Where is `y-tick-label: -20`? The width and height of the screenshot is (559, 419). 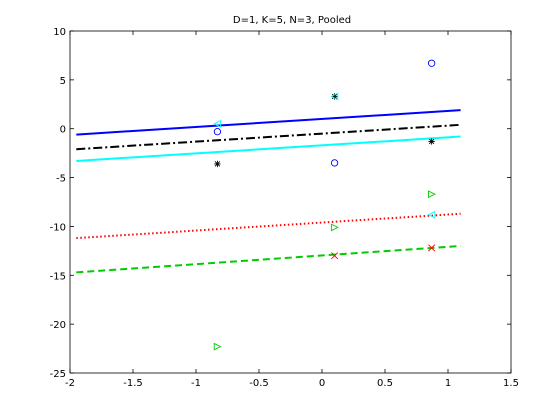 y-tick-label: -20 is located at coordinates (58, 325).